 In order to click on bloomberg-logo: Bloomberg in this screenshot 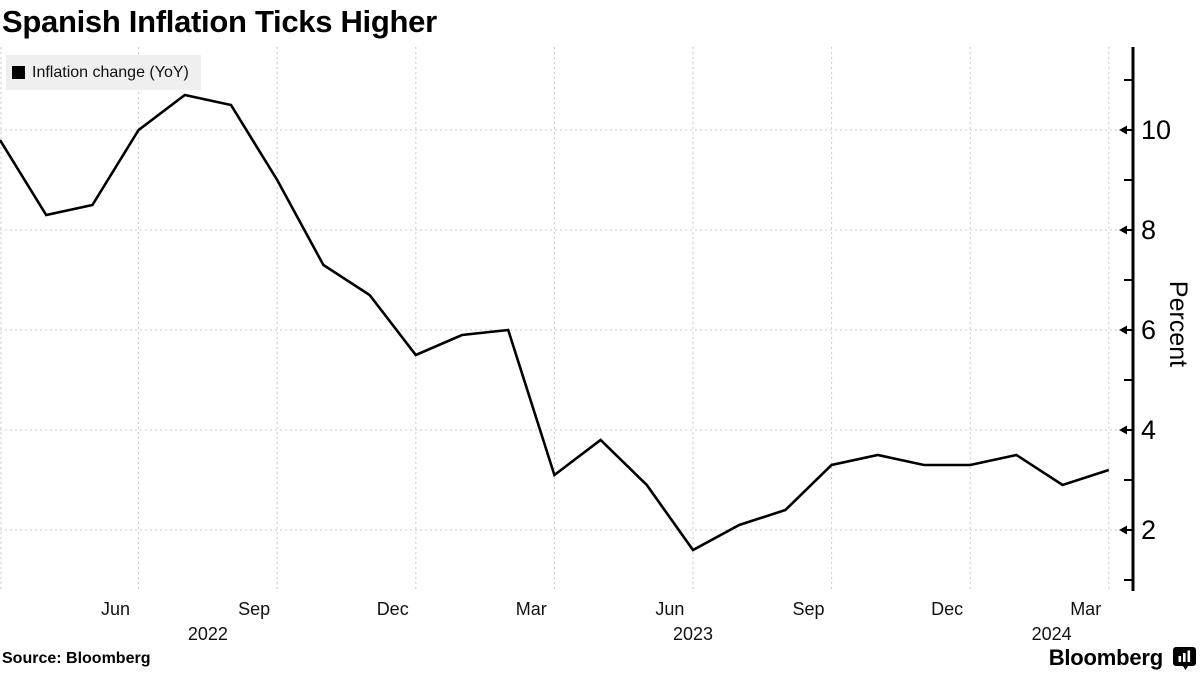, I will do `click(1123, 658)`.